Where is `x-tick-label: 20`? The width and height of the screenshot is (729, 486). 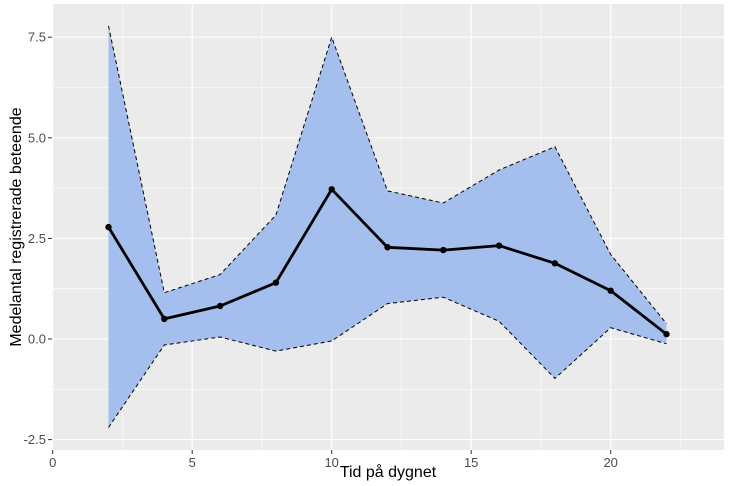 x-tick-label: 20 is located at coordinates (610, 462).